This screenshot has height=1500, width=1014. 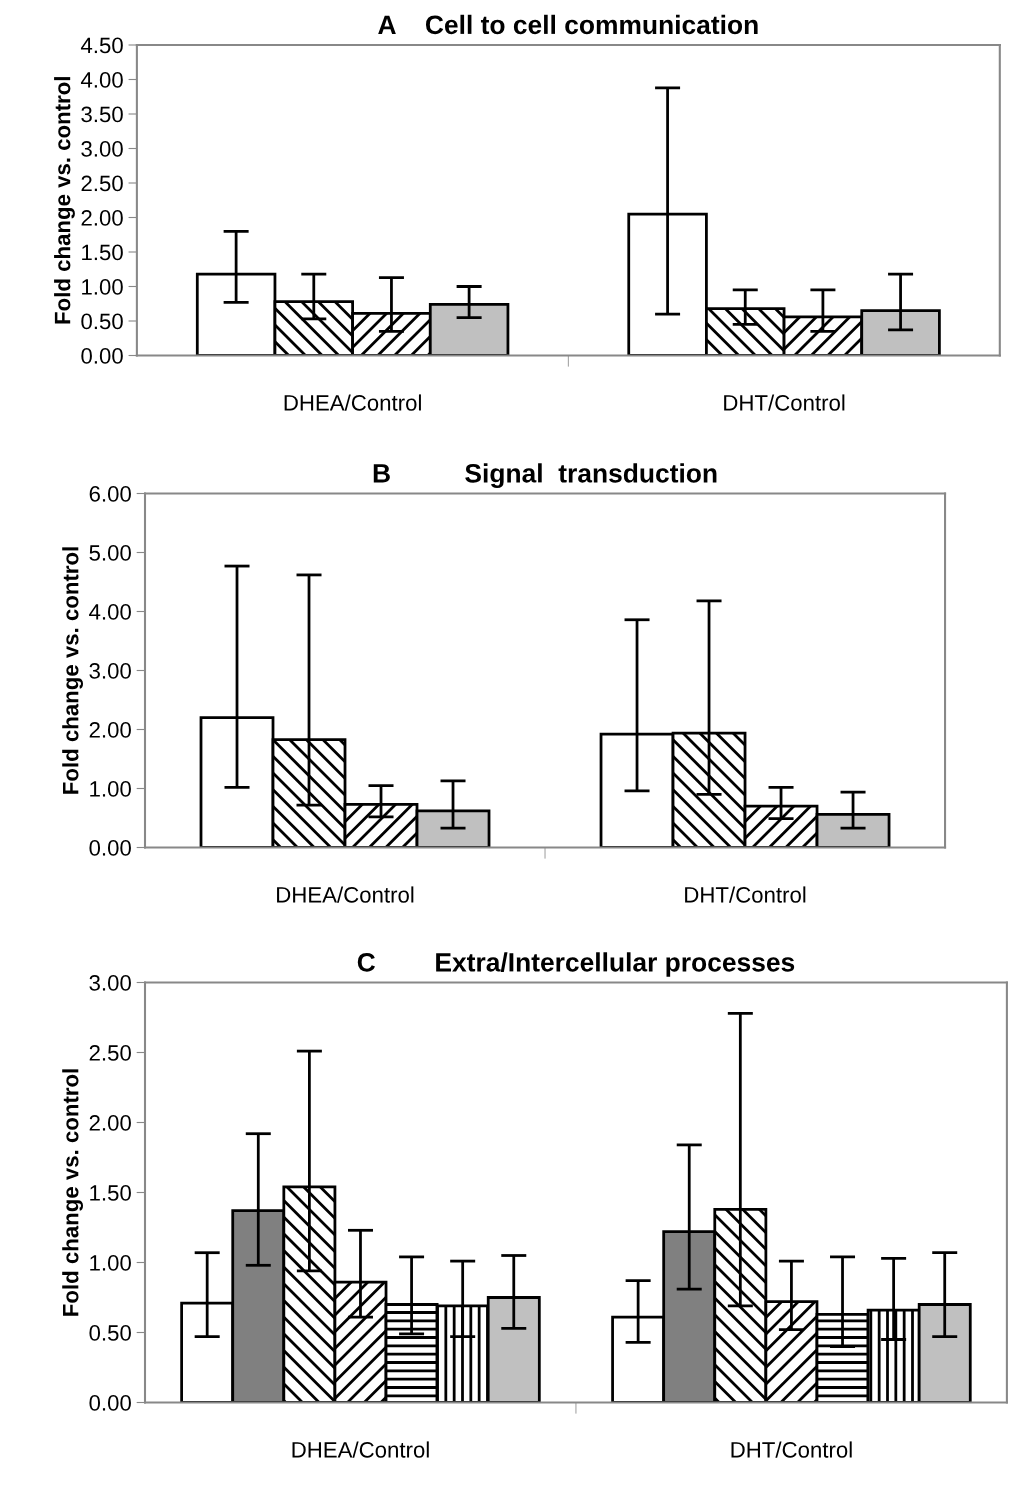 I want to click on chart-title: A Cell to cell communication, so click(x=568, y=24).